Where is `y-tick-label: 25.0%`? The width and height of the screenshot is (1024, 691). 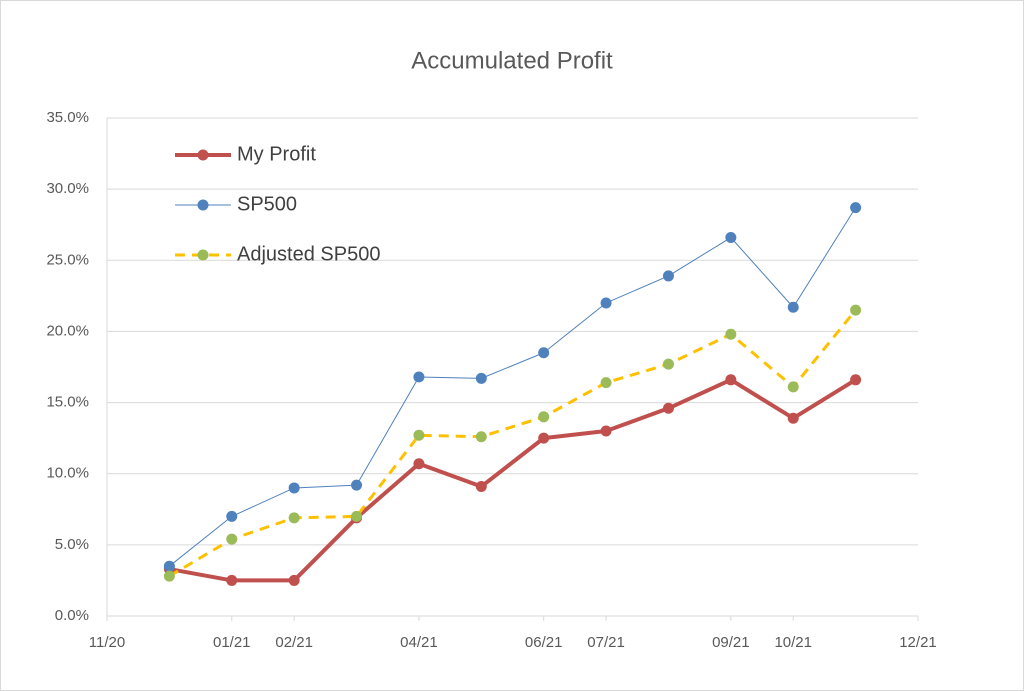
y-tick-label: 25.0% is located at coordinates (67, 259).